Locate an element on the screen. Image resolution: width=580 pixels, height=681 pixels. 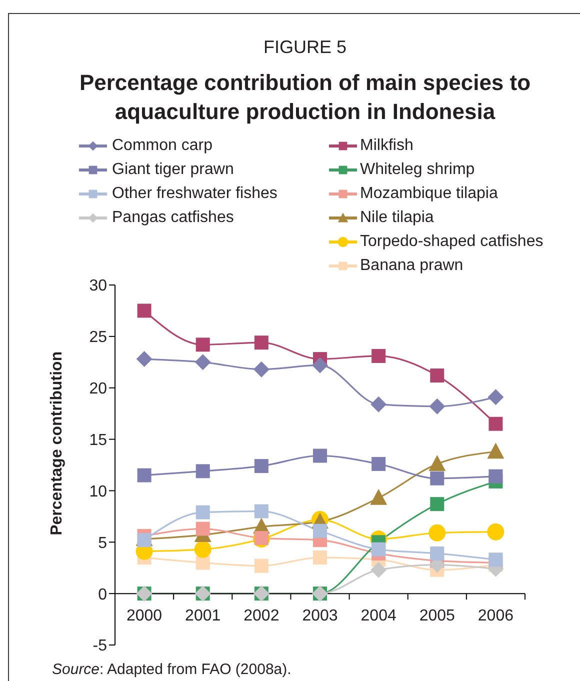
legend-label: Pangas catfishes is located at coordinates (173, 218).